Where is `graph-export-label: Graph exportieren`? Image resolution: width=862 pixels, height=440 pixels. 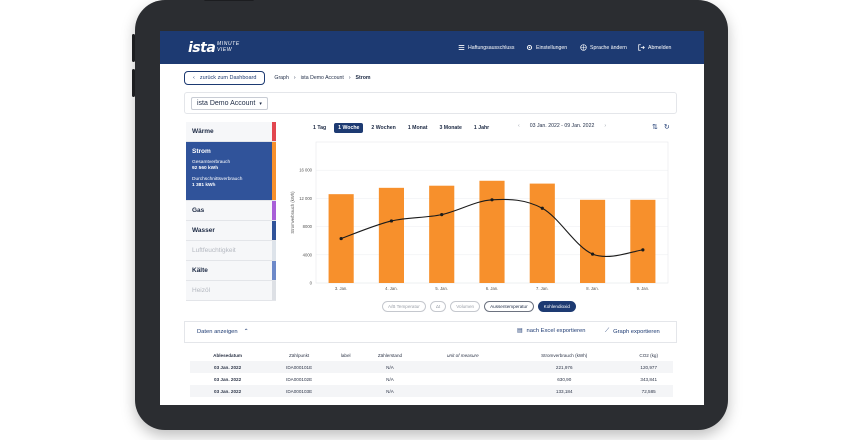 graph-export-label: Graph exportieren is located at coordinates (636, 331).